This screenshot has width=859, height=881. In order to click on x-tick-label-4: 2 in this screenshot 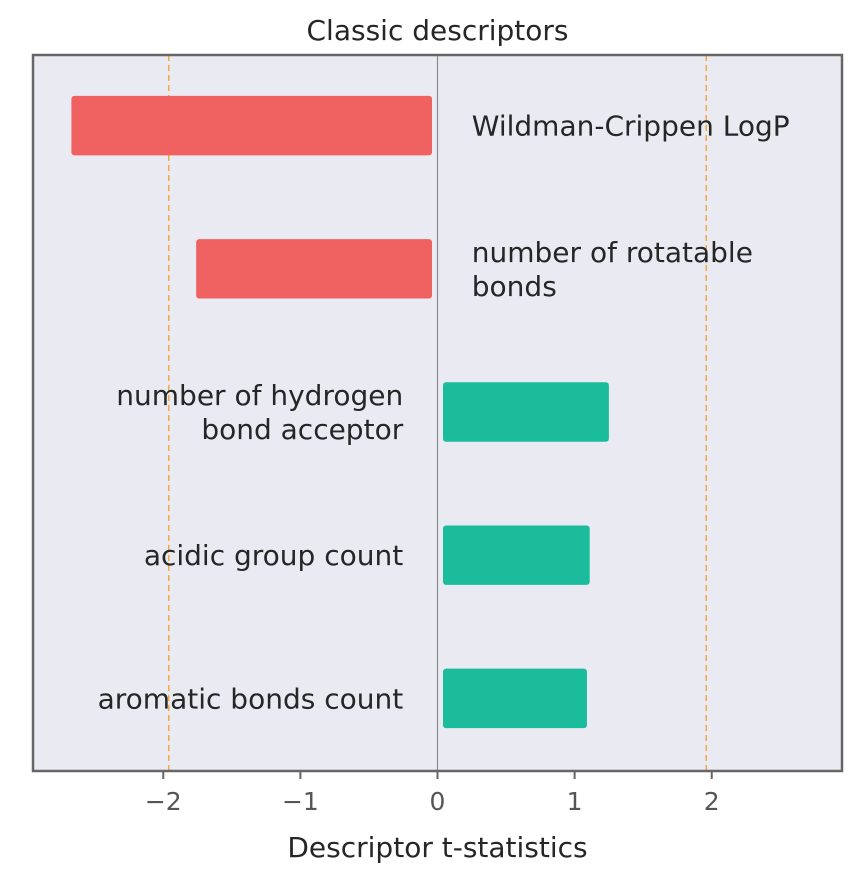, I will do `click(712, 801)`.